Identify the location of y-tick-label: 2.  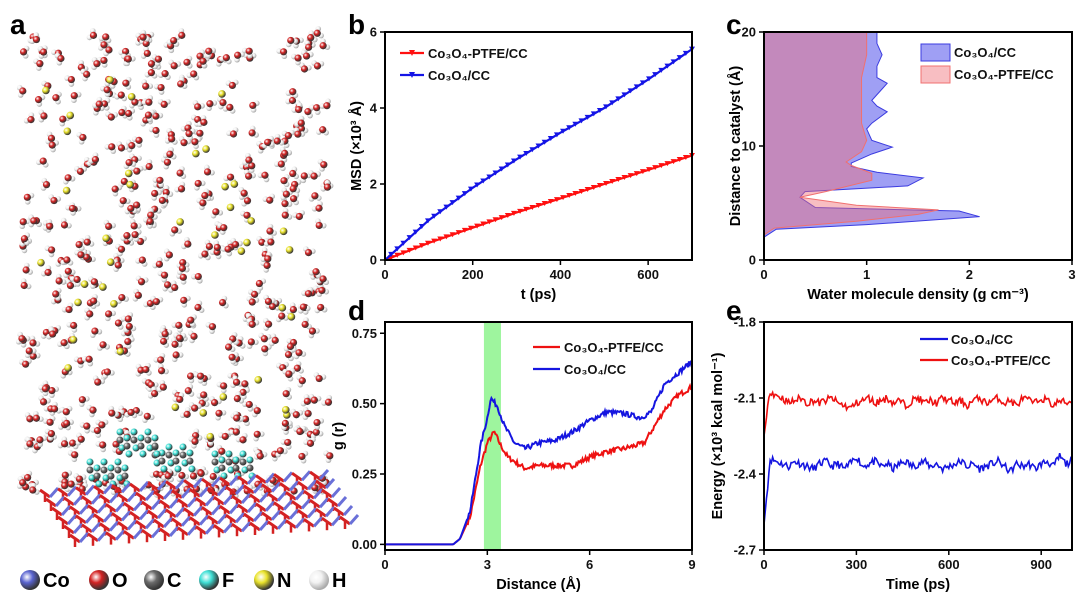
(373, 184).